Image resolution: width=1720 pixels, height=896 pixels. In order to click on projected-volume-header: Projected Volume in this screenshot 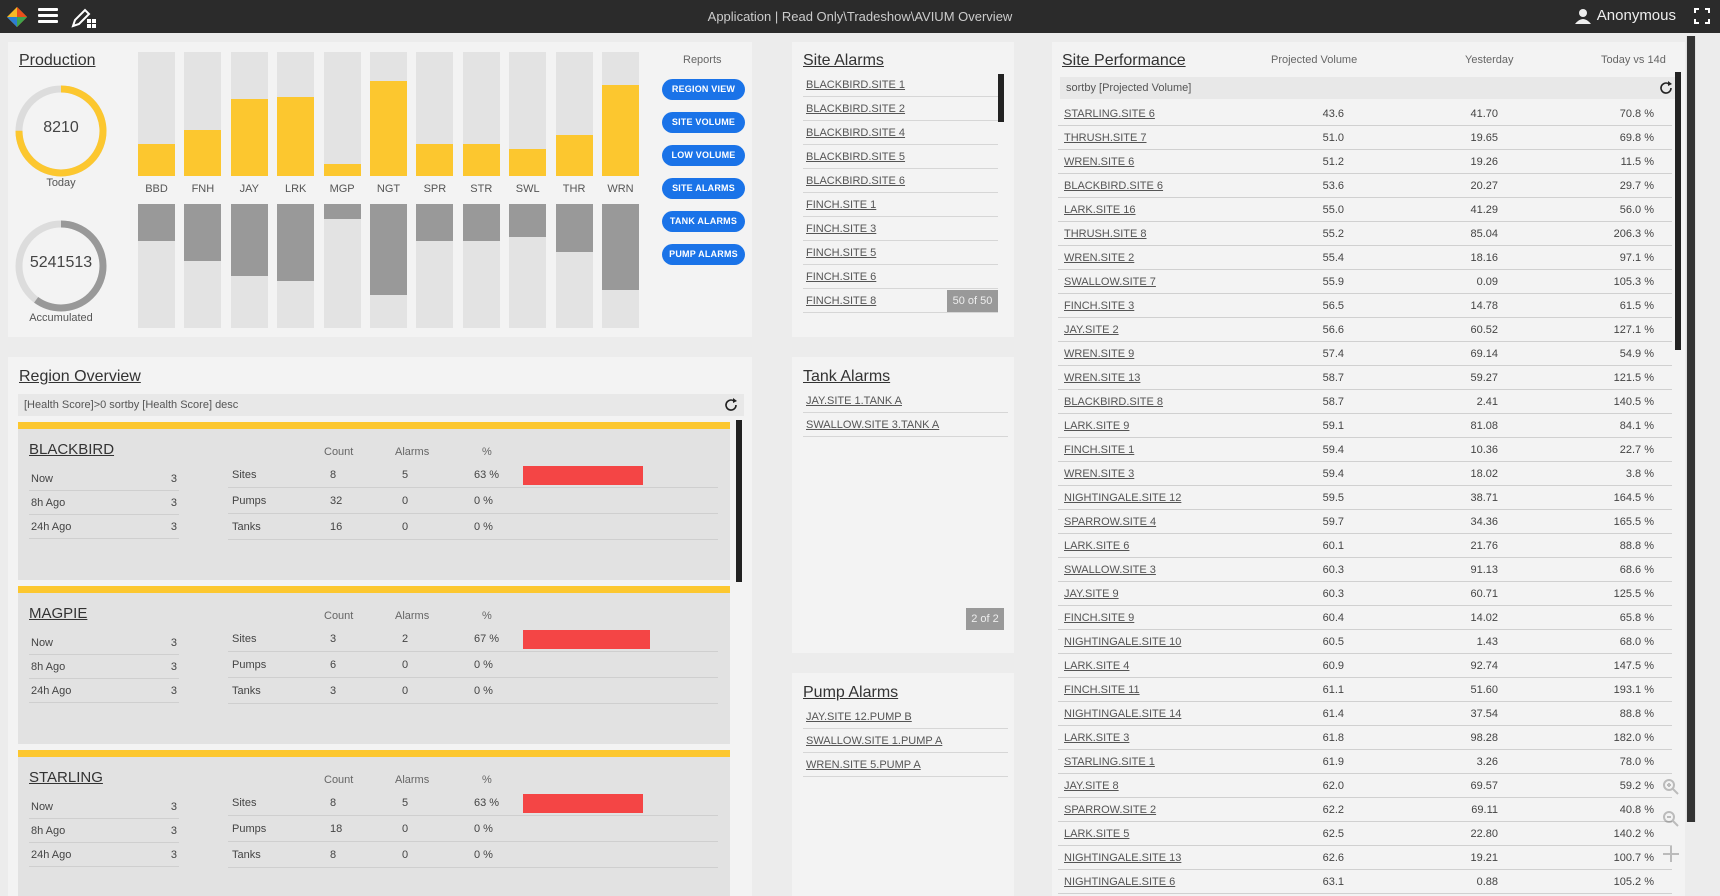, I will do `click(1314, 60)`.